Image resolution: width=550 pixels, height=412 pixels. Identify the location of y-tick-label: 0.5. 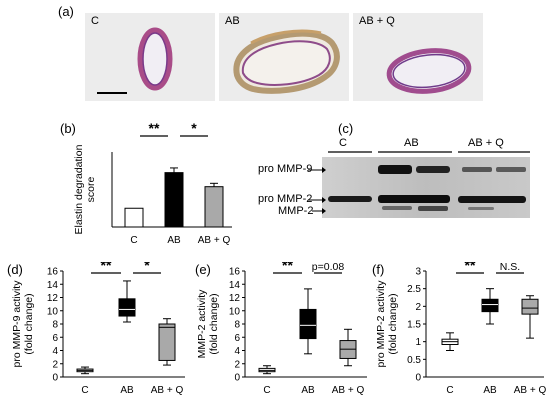
(414, 360).